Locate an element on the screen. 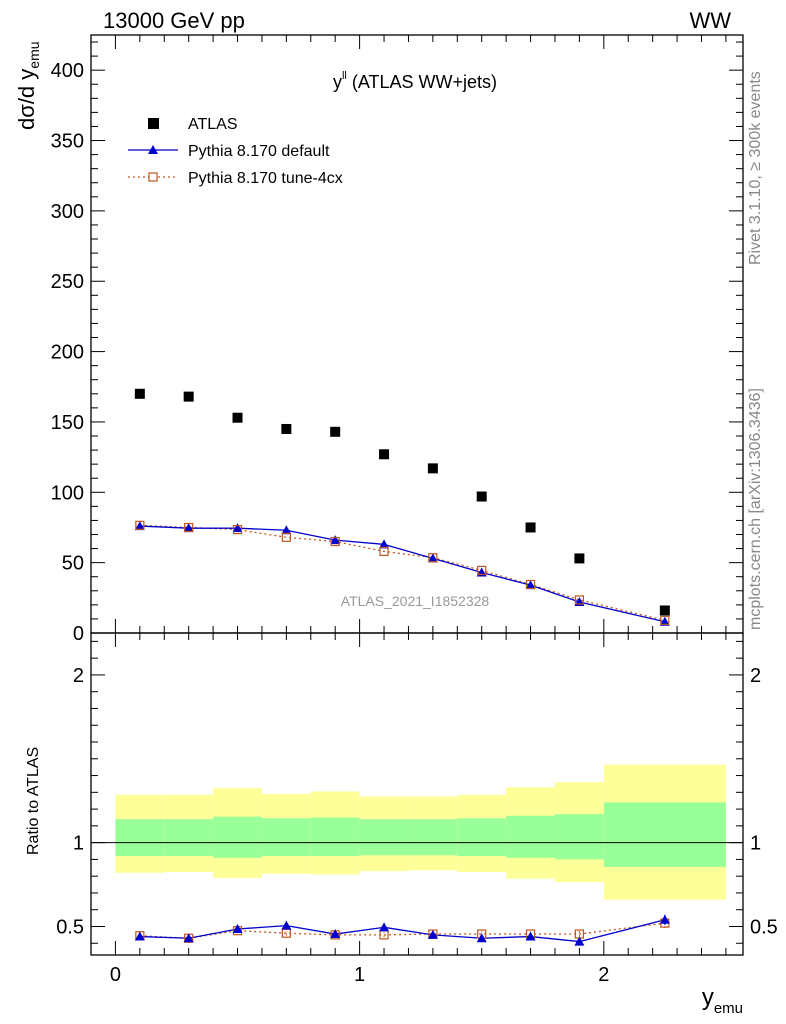 Image resolution: width=786 pixels, height=1024 pixels. y-tick-label: 0 is located at coordinates (78, 634).